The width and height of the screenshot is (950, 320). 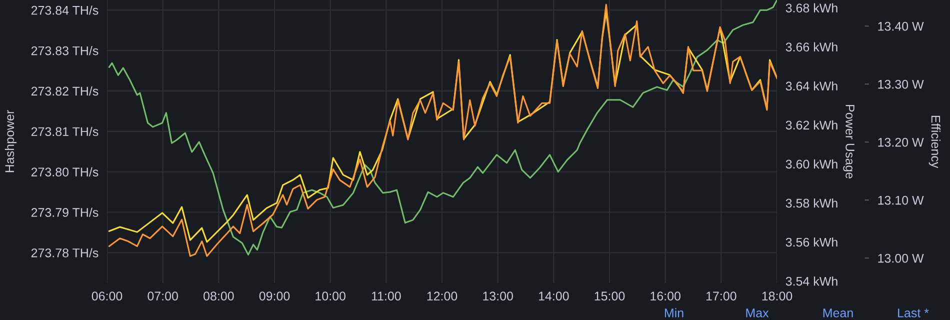 I want to click on y3-tick-label: 13.10 W, so click(x=901, y=200).